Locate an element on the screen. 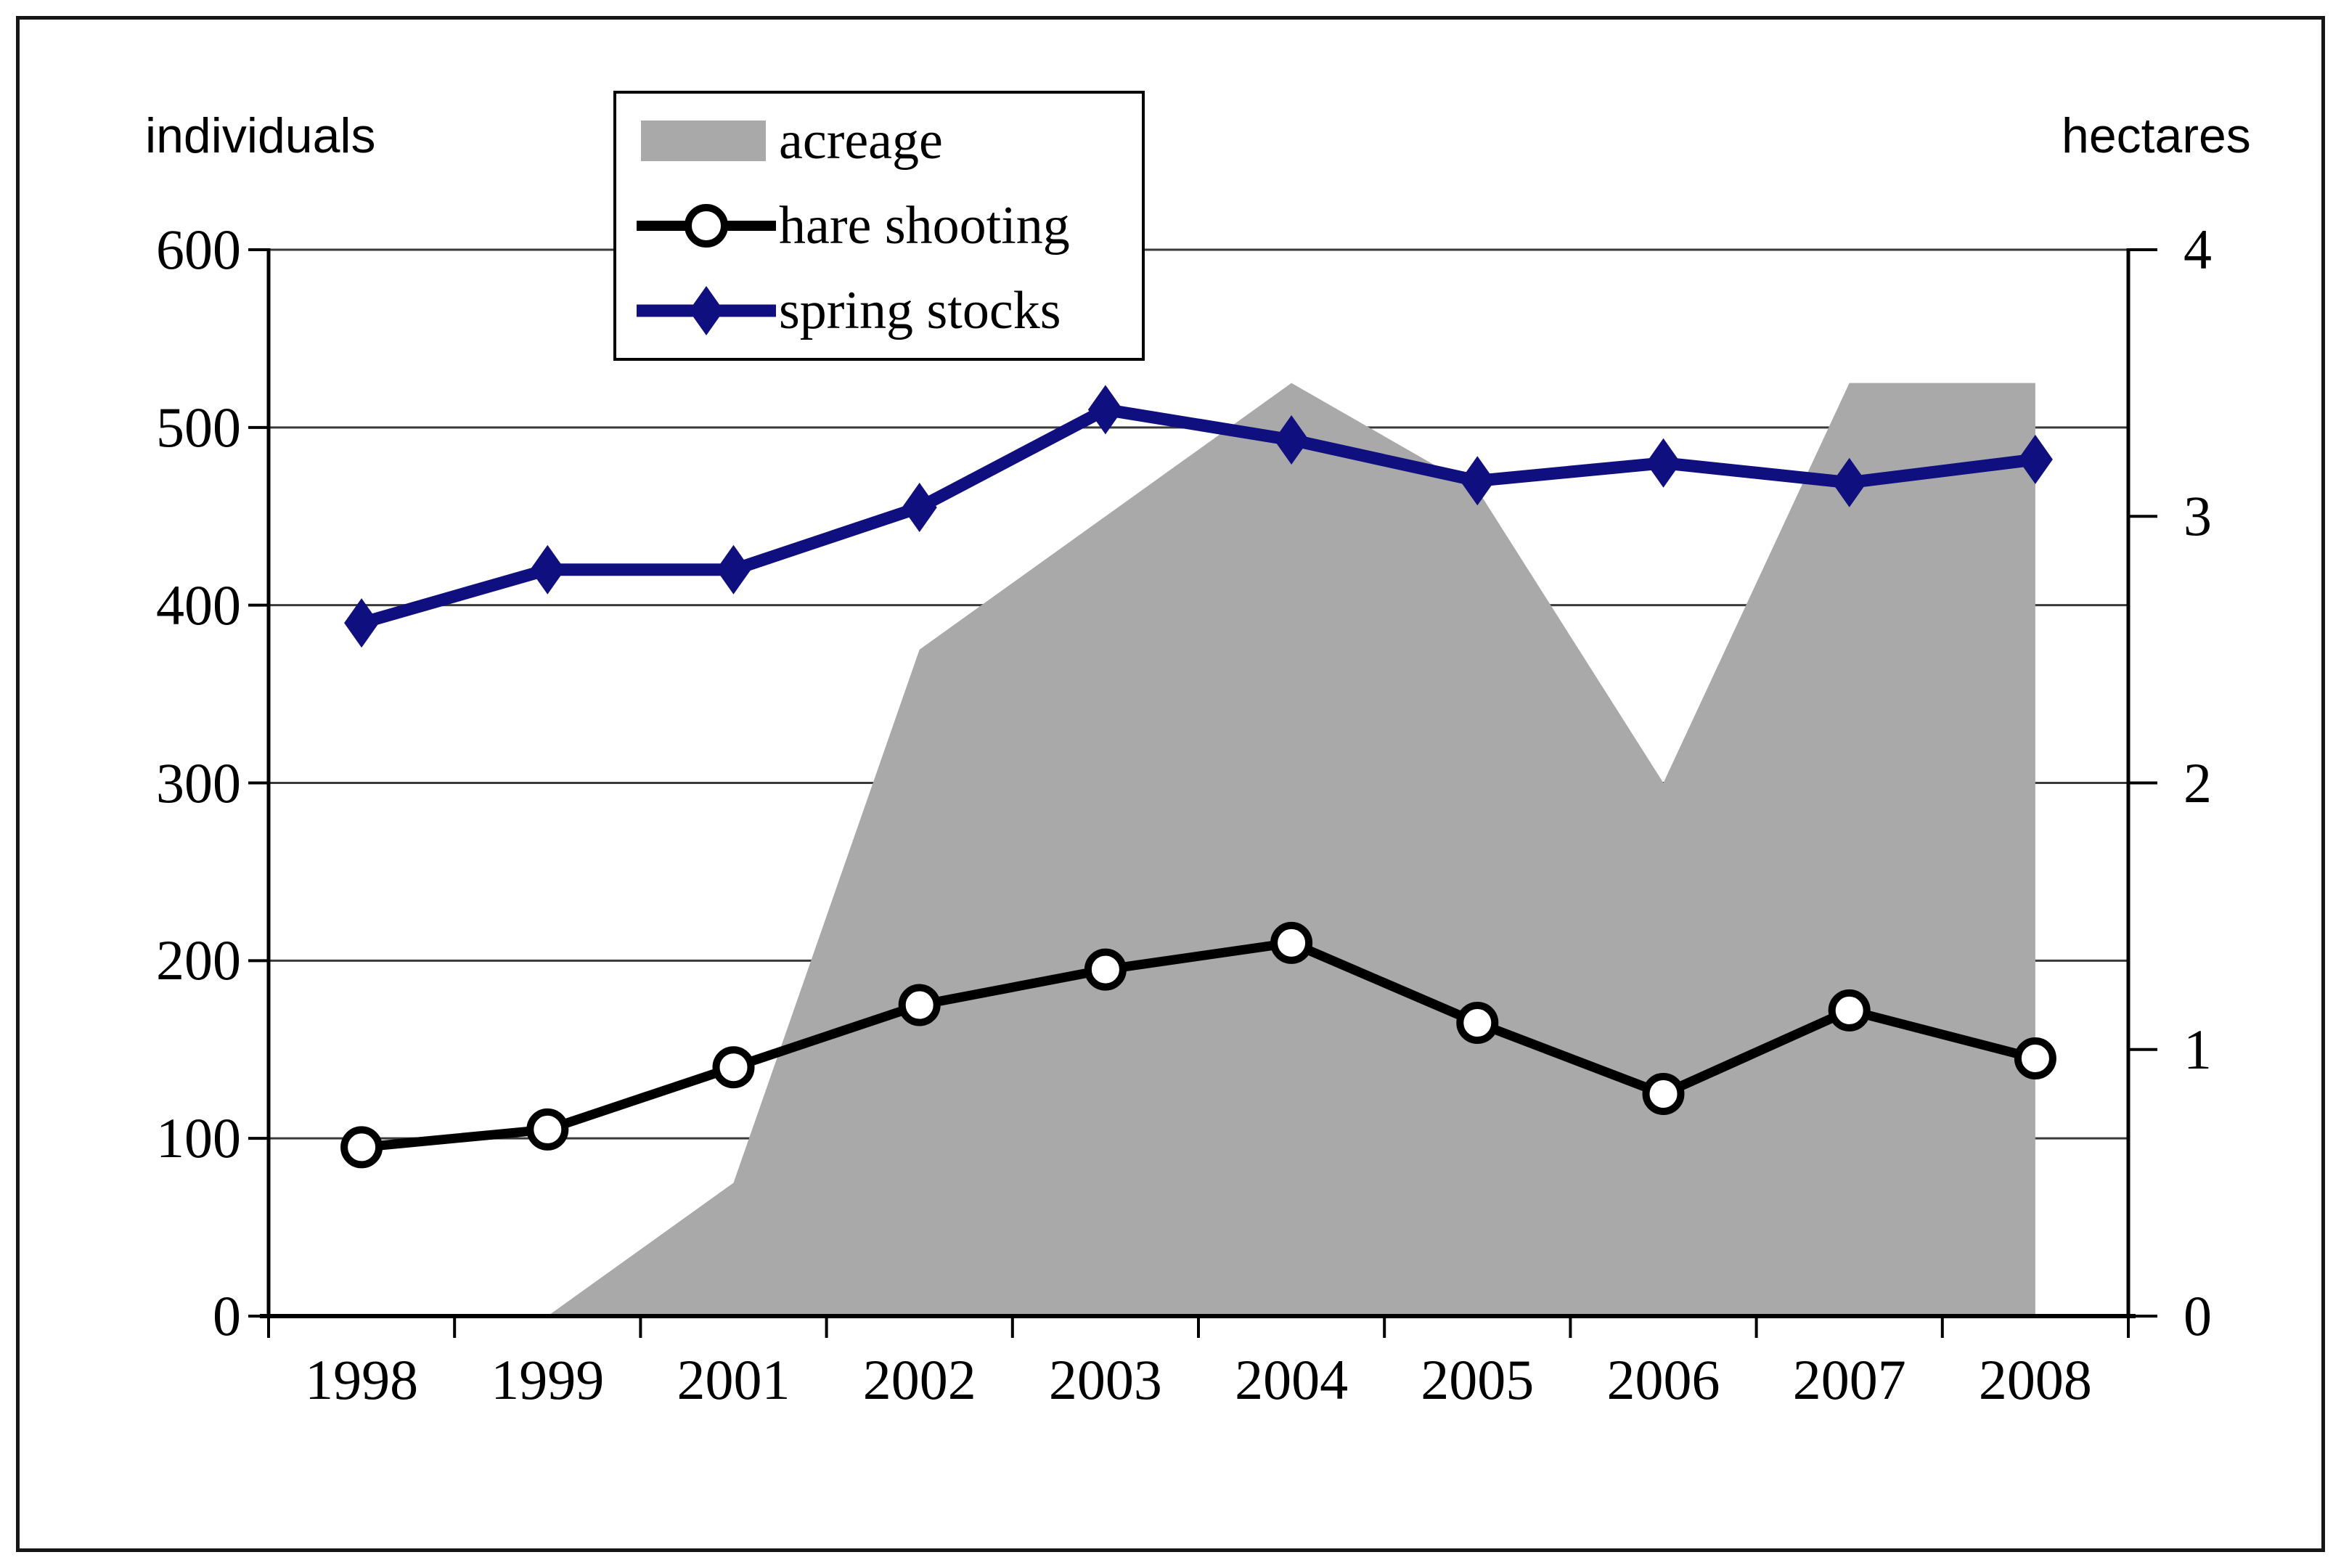  legend-item-hare-shooting: hare shooting is located at coordinates (888, 226).